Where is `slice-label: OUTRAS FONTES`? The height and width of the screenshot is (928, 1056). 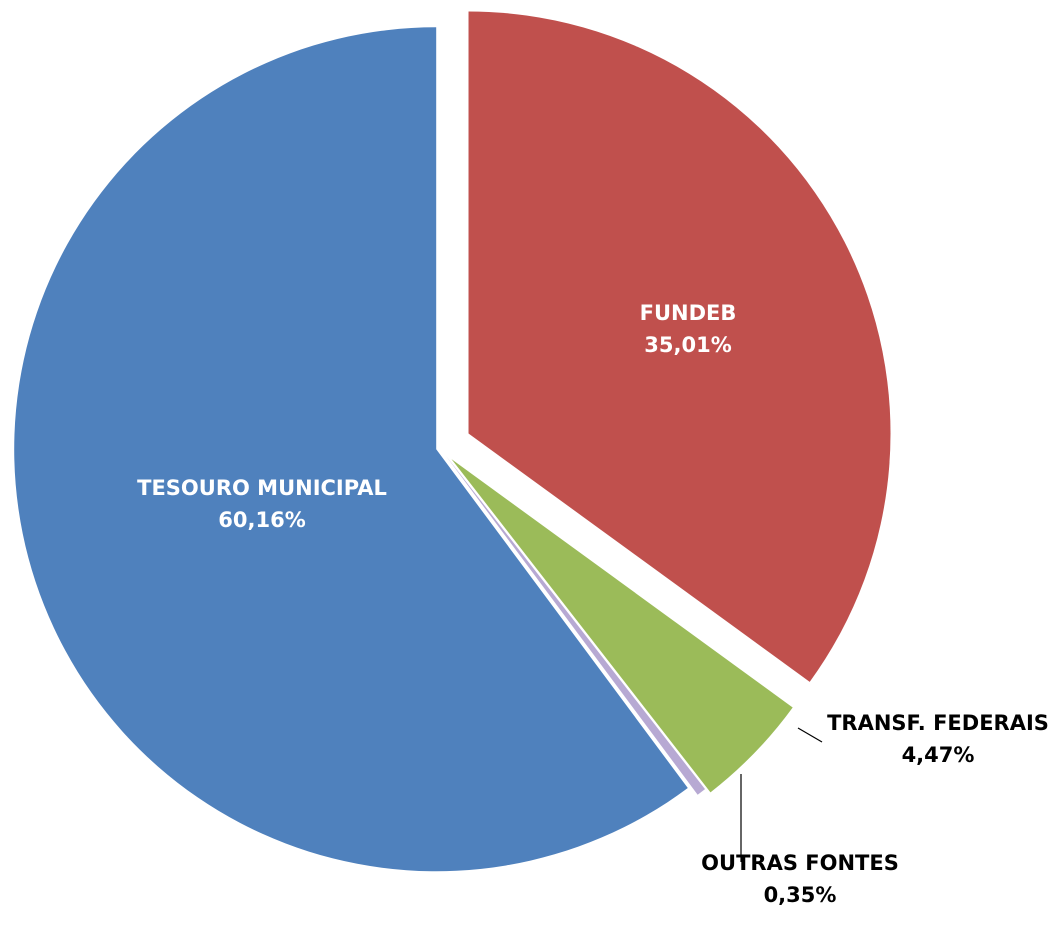 slice-label: OUTRAS FONTES is located at coordinates (800, 863).